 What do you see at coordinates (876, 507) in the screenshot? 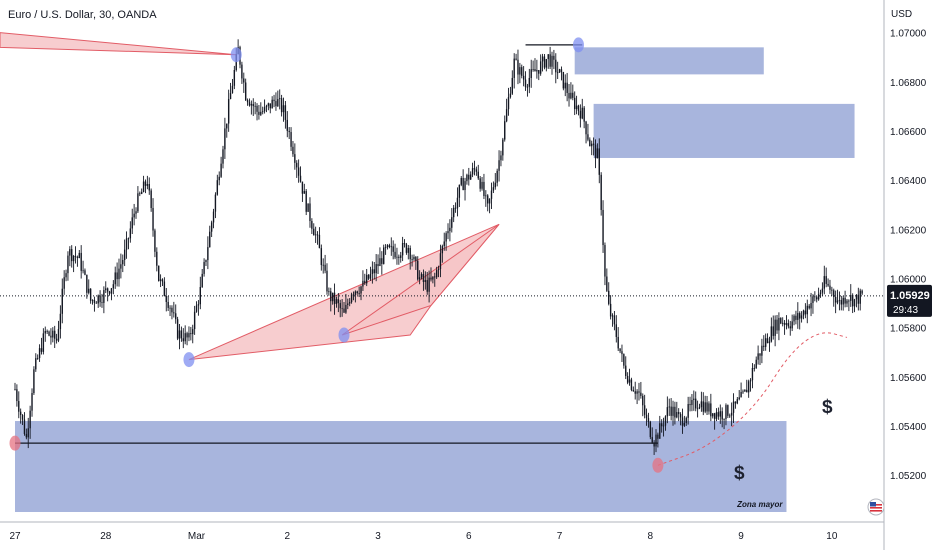
I see `us-flag-icon` at bounding box center [876, 507].